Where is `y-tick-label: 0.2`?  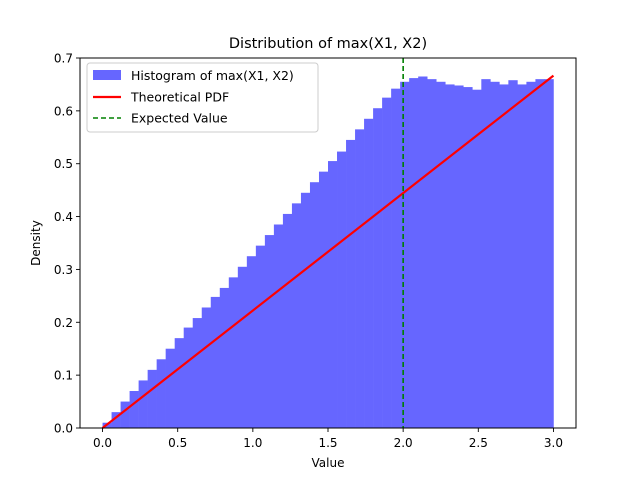
y-tick-label: 0.2 is located at coordinates (63, 323).